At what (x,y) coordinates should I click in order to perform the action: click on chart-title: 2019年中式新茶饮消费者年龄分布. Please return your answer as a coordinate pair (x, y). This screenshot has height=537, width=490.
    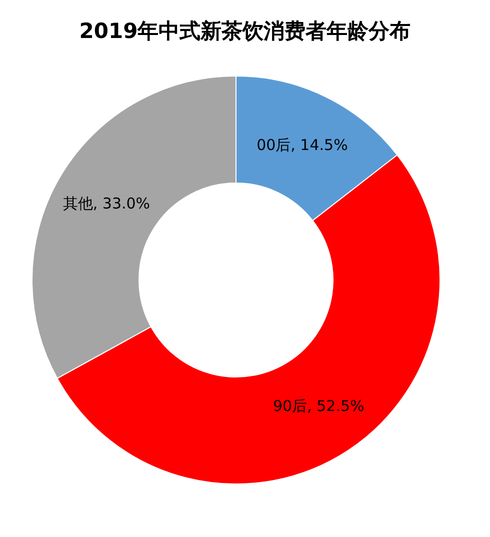
    Looking at the image, I should click on (245, 31).